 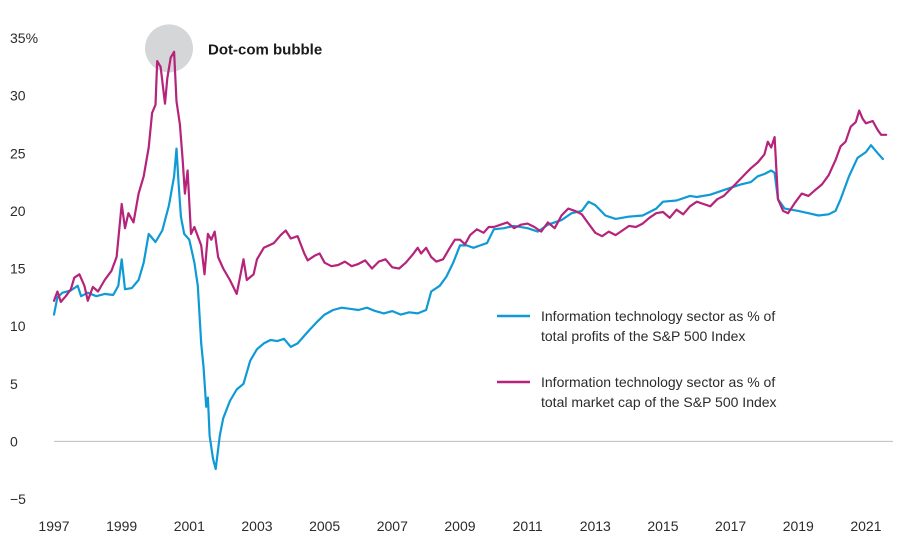 I want to click on legend-label: total profits of the S&P 500 Index, so click(x=643, y=336).